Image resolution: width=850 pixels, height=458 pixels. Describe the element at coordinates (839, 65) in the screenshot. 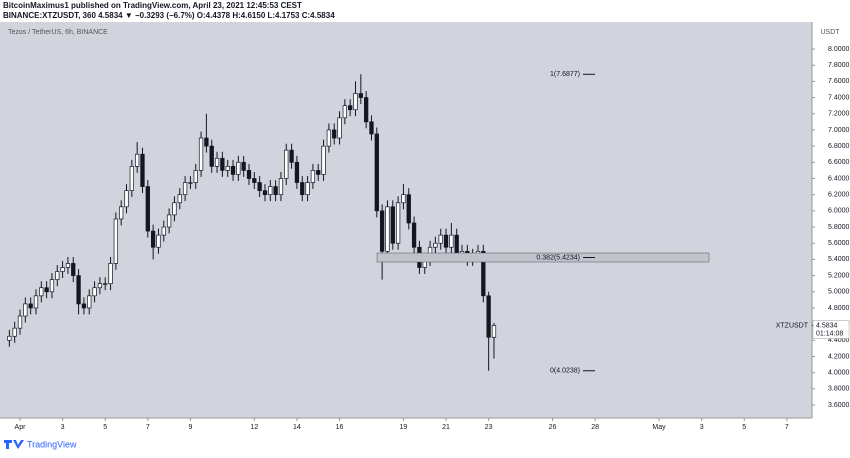

I see `y-tick-label: 7.8000` at that location.